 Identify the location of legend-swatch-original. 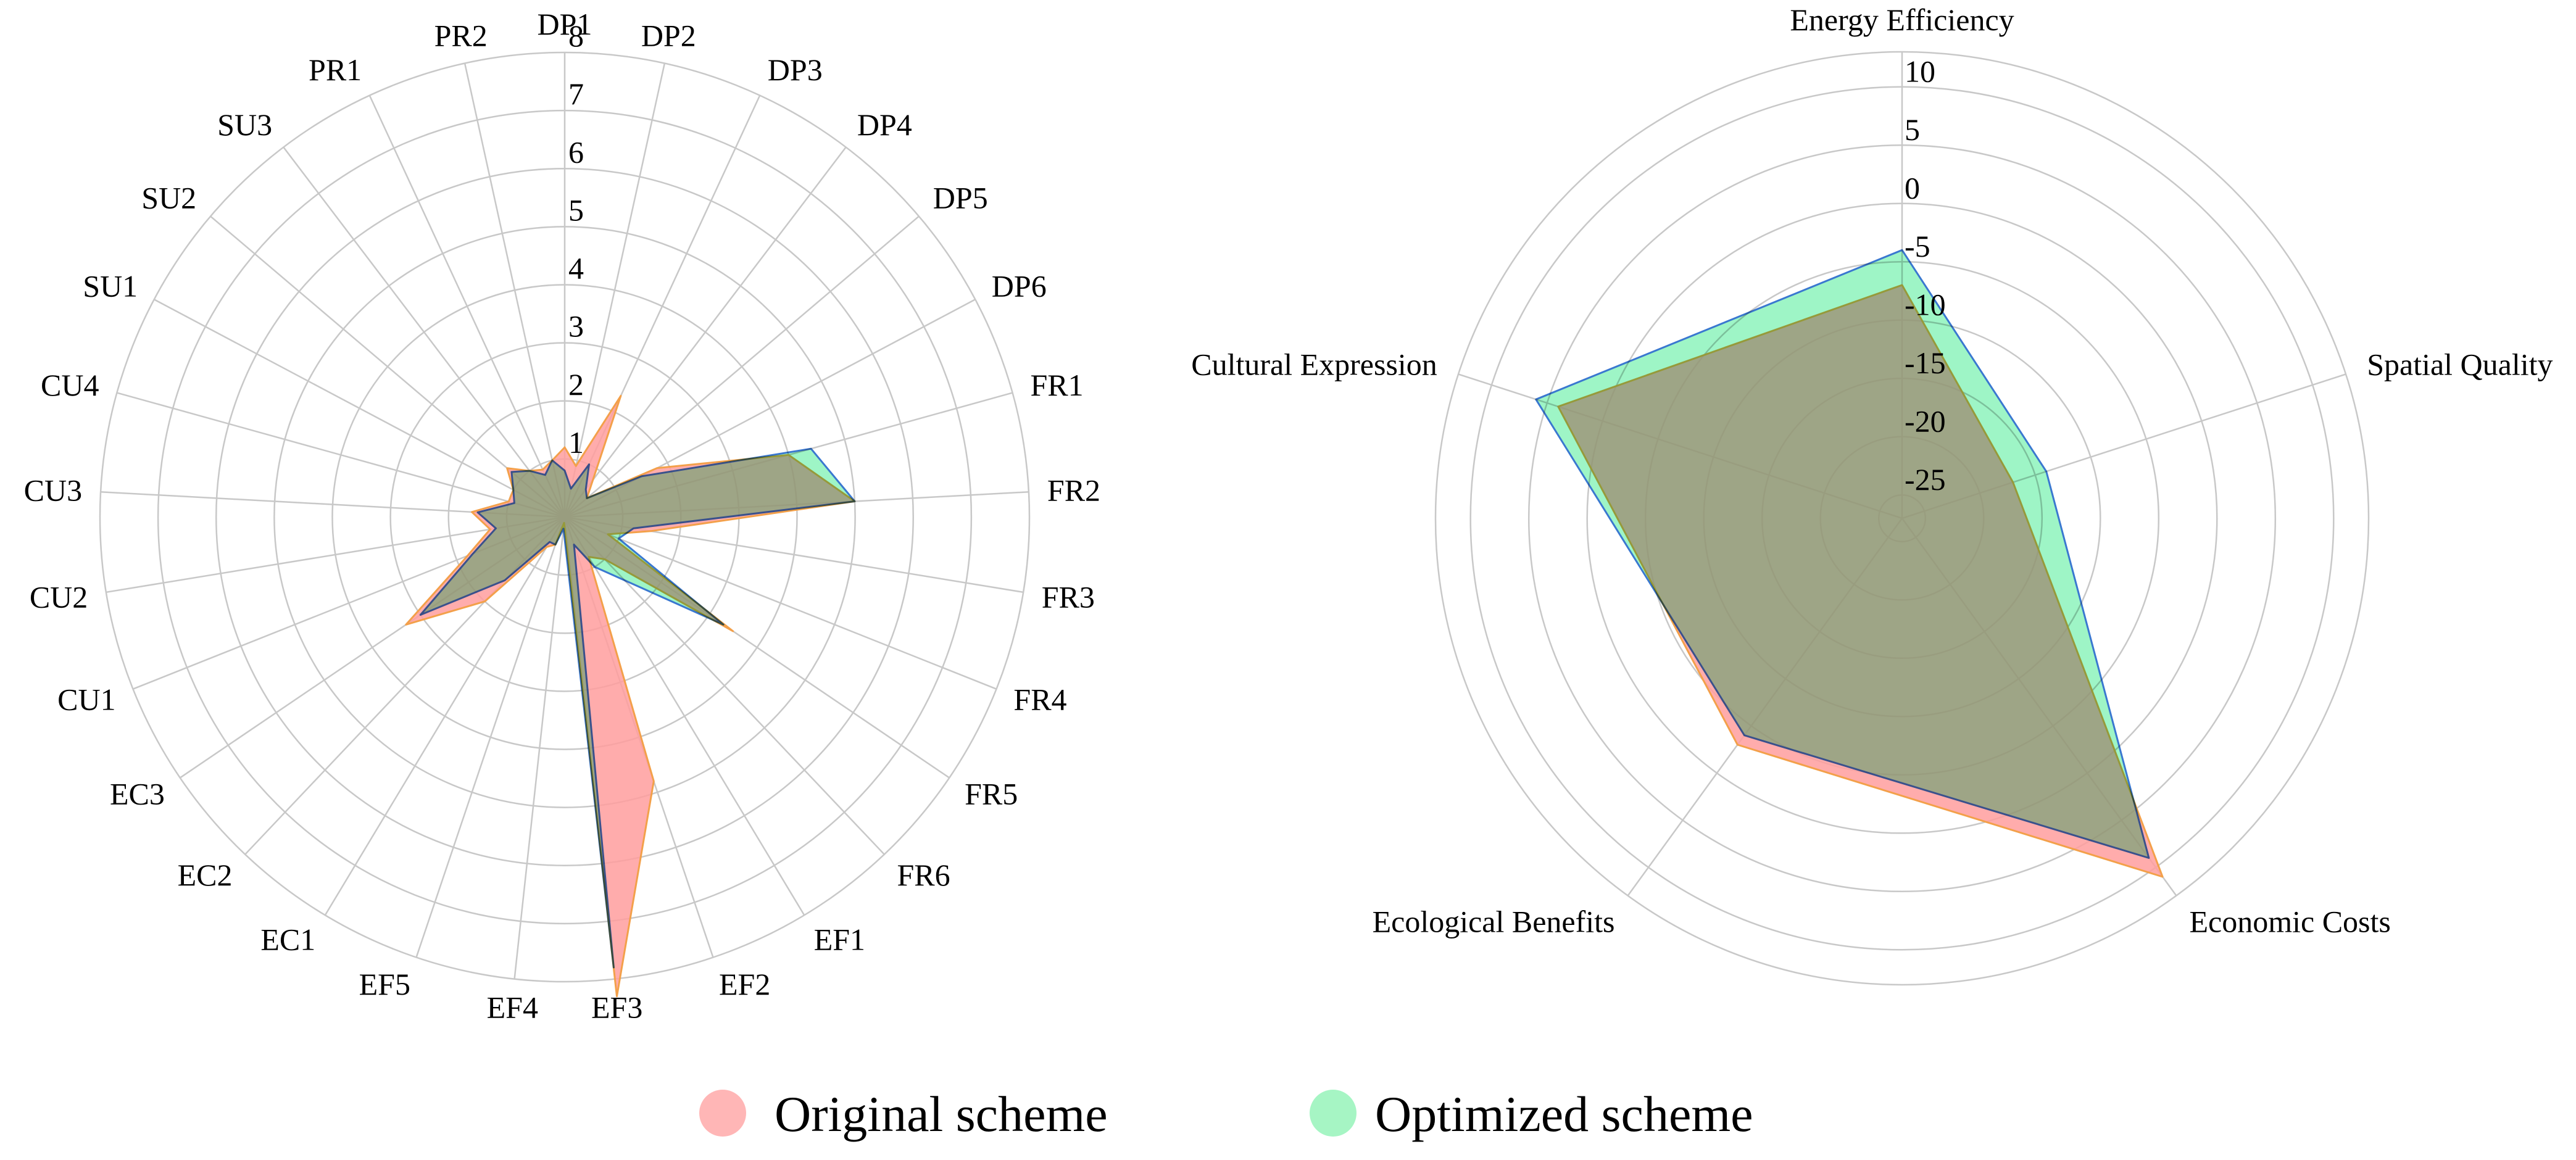
(722, 1113).